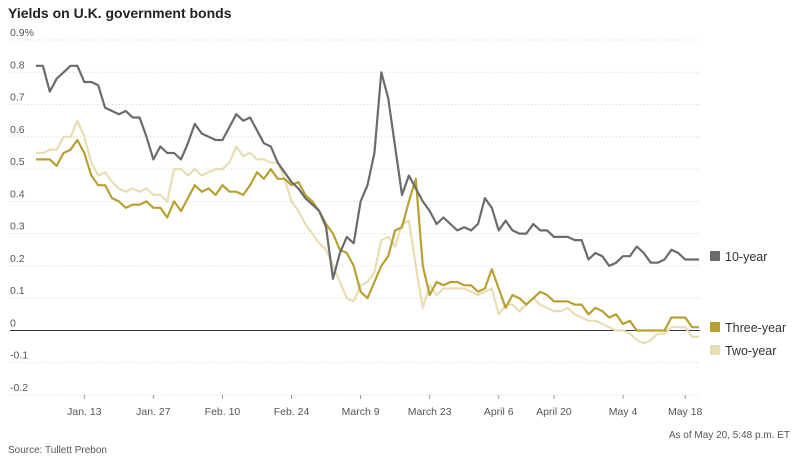 This screenshot has height=457, width=796. I want to click on x-tick-label: Jan. 13, so click(84, 412).